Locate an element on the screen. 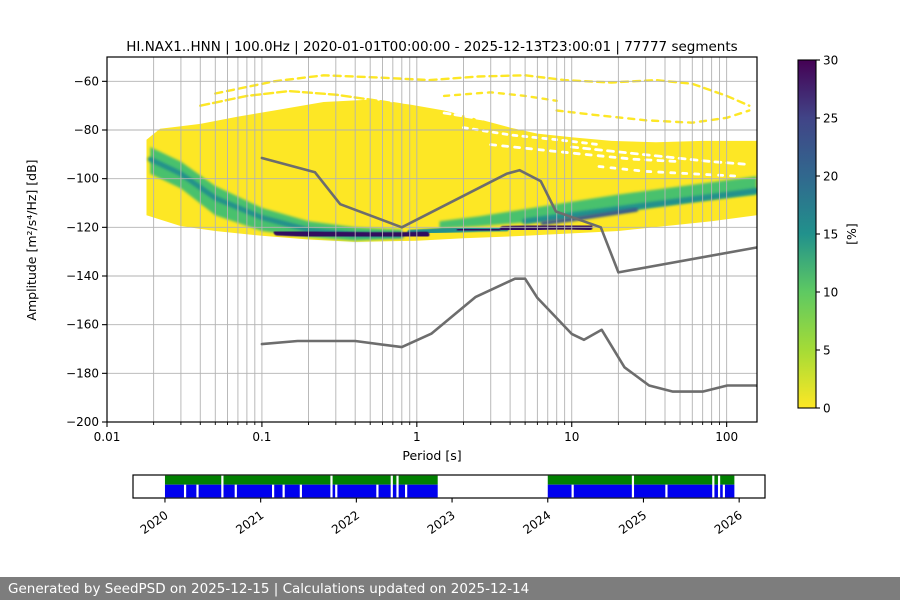  colorbar-tick-label: 10 is located at coordinates (830, 293).